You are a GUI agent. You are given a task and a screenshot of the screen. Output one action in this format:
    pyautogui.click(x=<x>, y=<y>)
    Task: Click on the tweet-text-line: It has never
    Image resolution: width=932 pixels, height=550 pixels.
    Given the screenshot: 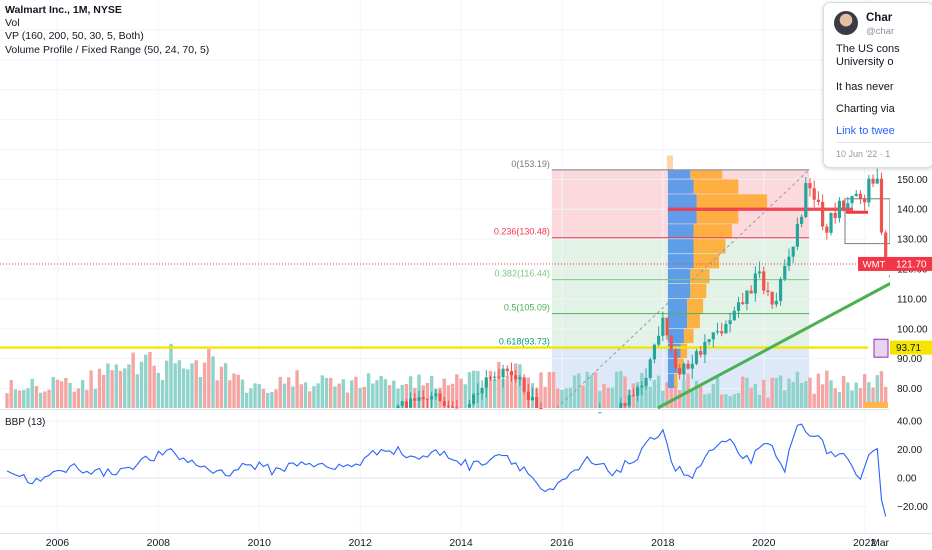 What is the action you would take?
    pyautogui.click(x=865, y=87)
    